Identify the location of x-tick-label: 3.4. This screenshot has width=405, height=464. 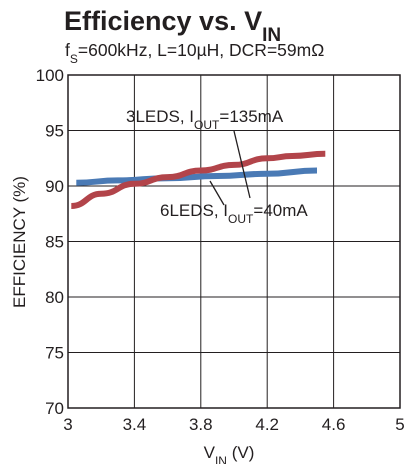
(135, 424).